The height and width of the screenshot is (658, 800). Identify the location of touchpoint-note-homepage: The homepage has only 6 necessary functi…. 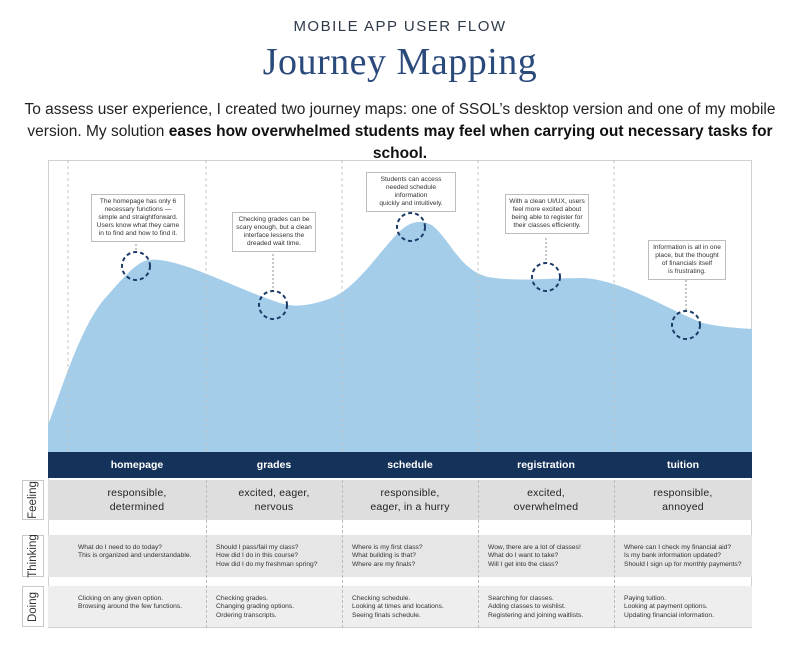
(138, 218).